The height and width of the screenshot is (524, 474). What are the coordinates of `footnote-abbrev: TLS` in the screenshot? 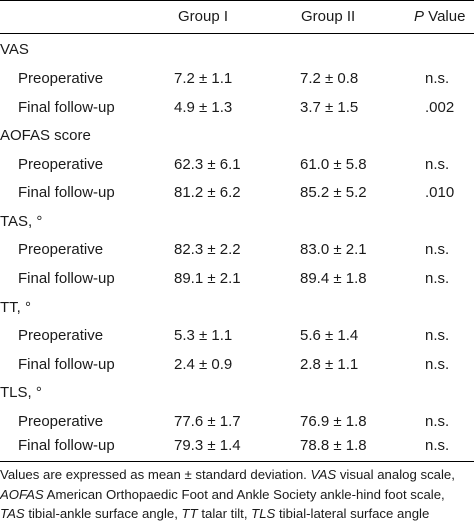 It's located at (263, 513).